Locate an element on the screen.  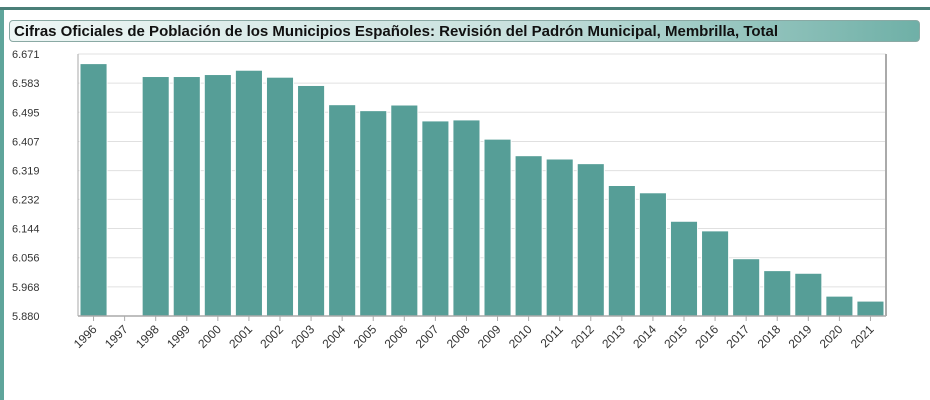
x-tick-label: 2011 is located at coordinates (552, 336).